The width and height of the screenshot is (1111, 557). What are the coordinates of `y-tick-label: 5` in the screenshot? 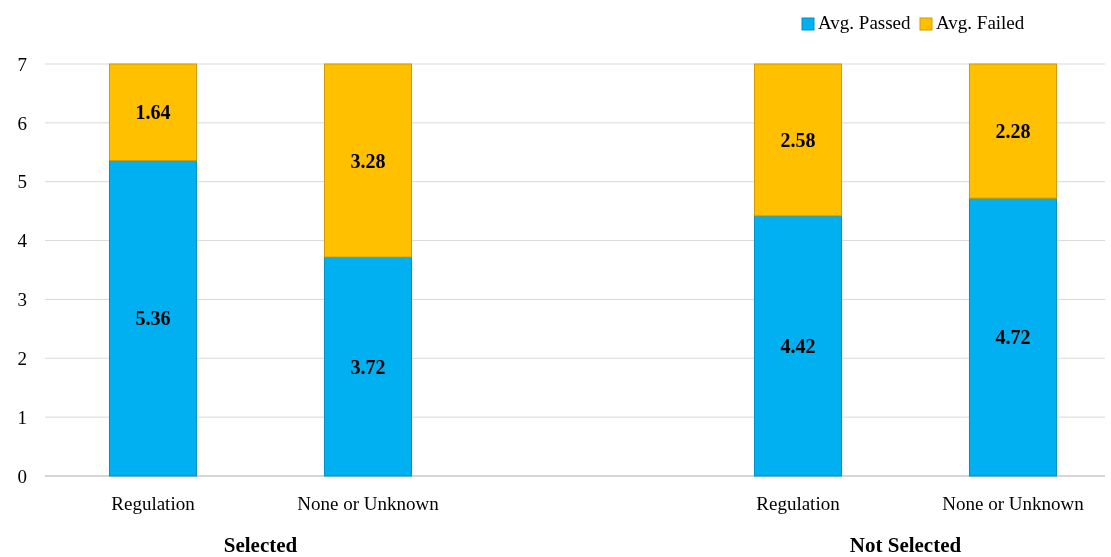 It's located at (22, 182).